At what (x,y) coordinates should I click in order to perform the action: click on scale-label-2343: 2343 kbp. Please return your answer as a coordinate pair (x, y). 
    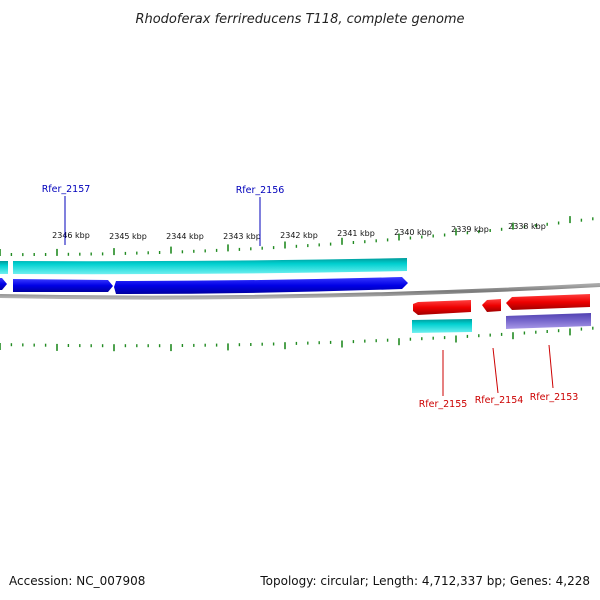
    Looking at the image, I should click on (242, 236).